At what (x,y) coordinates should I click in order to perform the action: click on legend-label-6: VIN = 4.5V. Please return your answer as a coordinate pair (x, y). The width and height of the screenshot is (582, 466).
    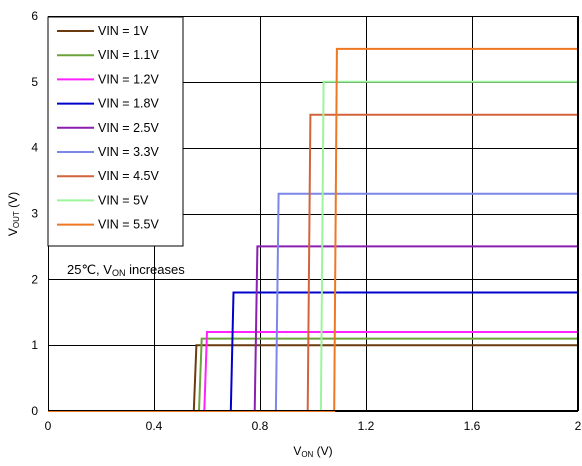
    Looking at the image, I should click on (128, 176).